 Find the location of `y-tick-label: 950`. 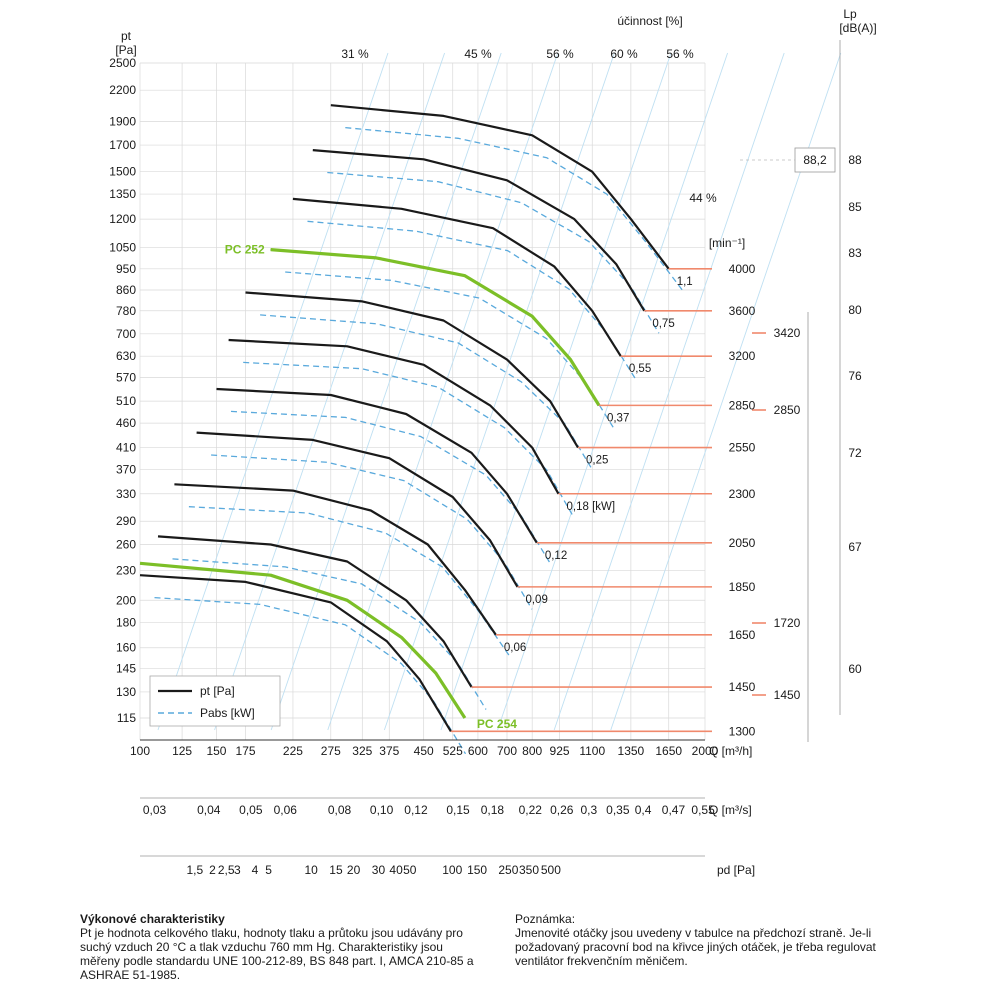

y-tick-label: 950 is located at coordinates (126, 269).